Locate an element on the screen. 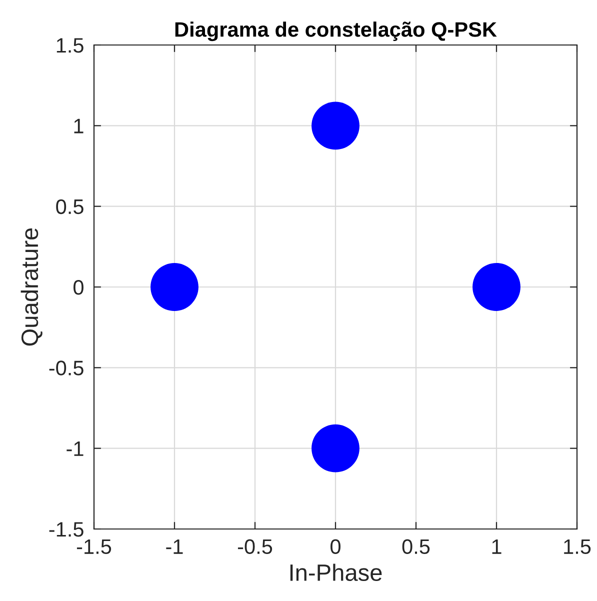  x-tick-label: -0.5 is located at coordinates (255, 546).